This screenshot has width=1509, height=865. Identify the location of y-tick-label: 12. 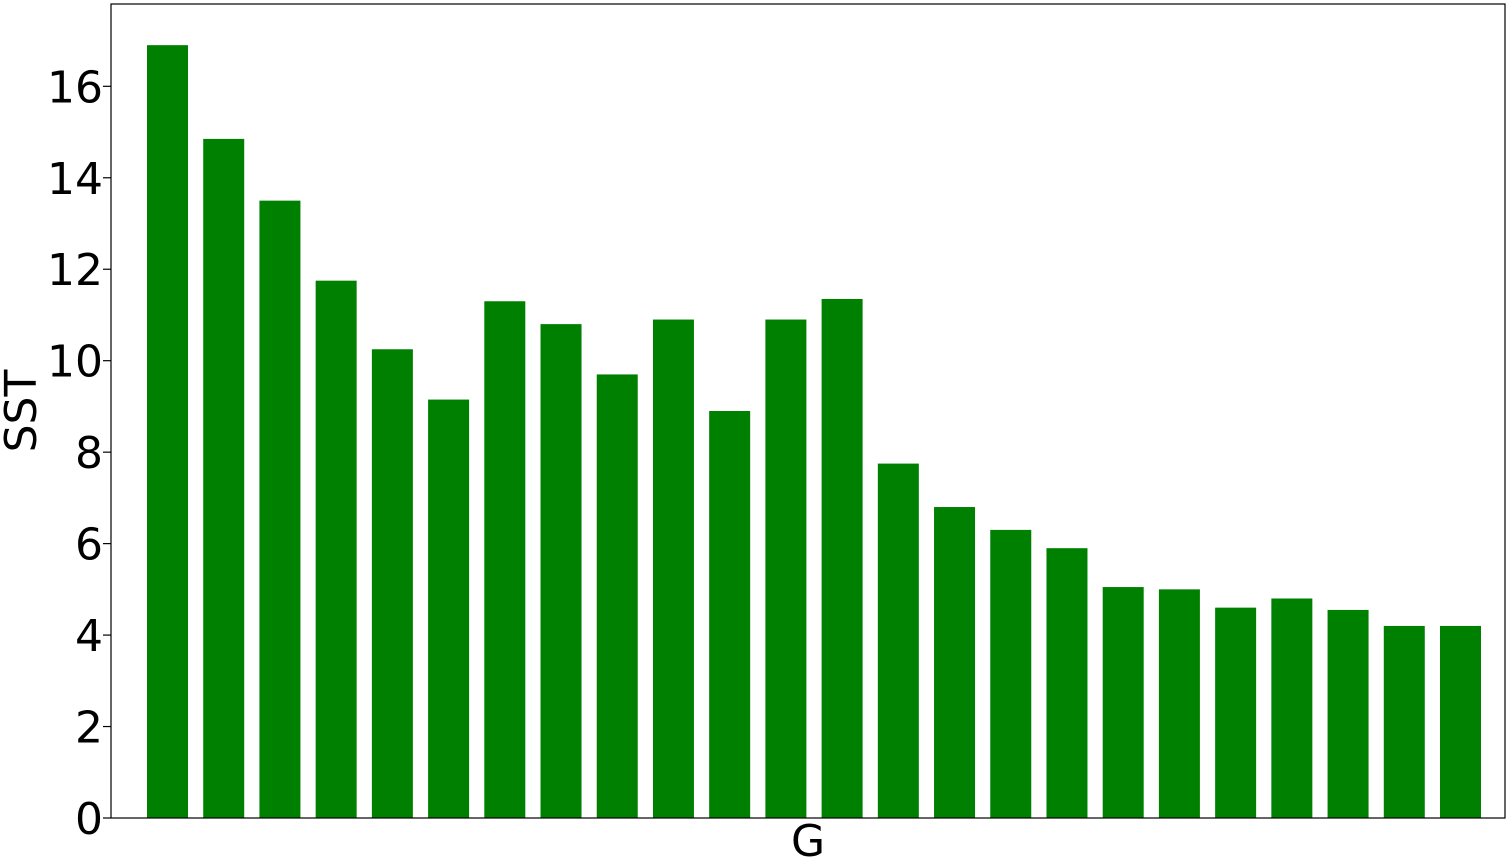
(75, 270).